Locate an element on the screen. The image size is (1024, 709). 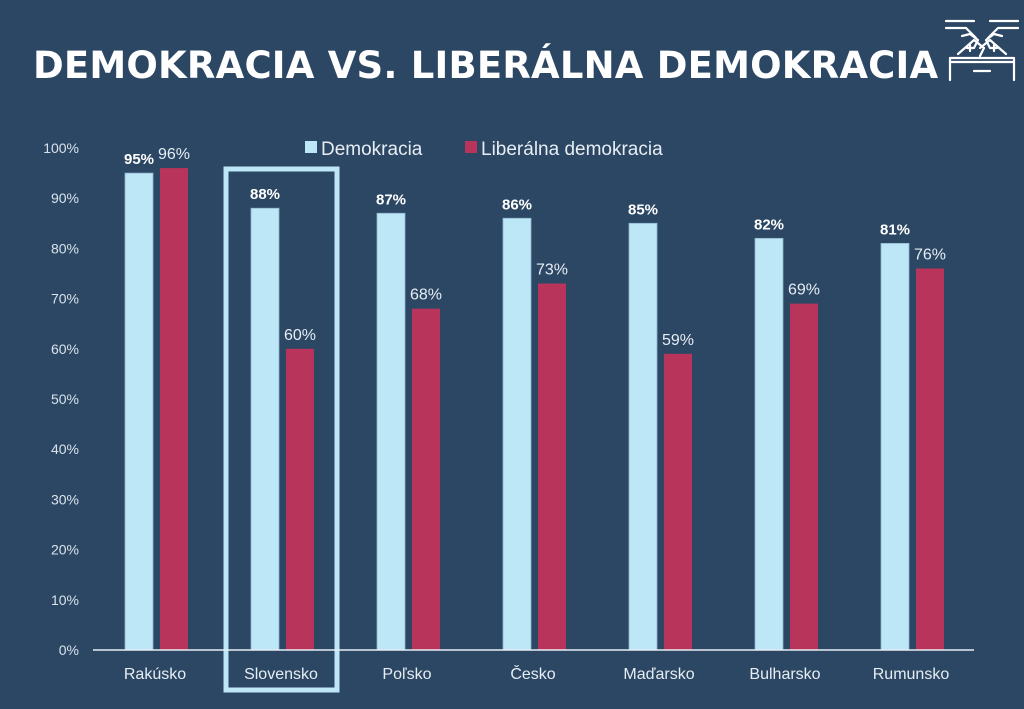
legend-swatch-liberalna is located at coordinates (471, 147).